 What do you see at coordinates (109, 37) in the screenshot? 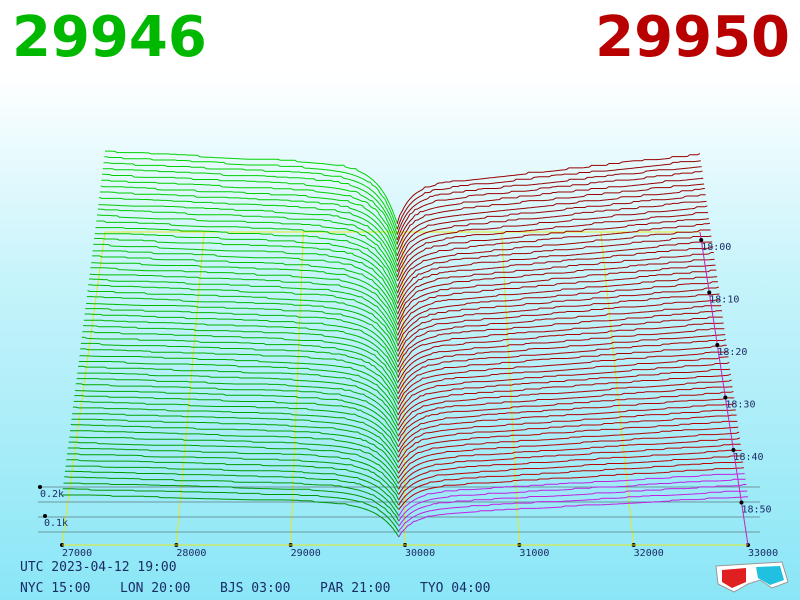
I see `bid-price: 29946` at bounding box center [109, 37].